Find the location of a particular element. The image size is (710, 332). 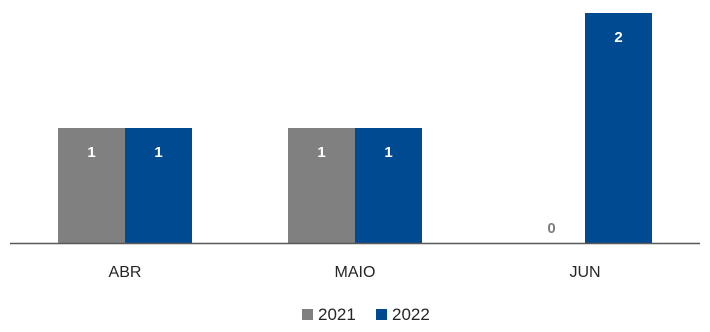

legend-label-2022: 2022 is located at coordinates (411, 314).